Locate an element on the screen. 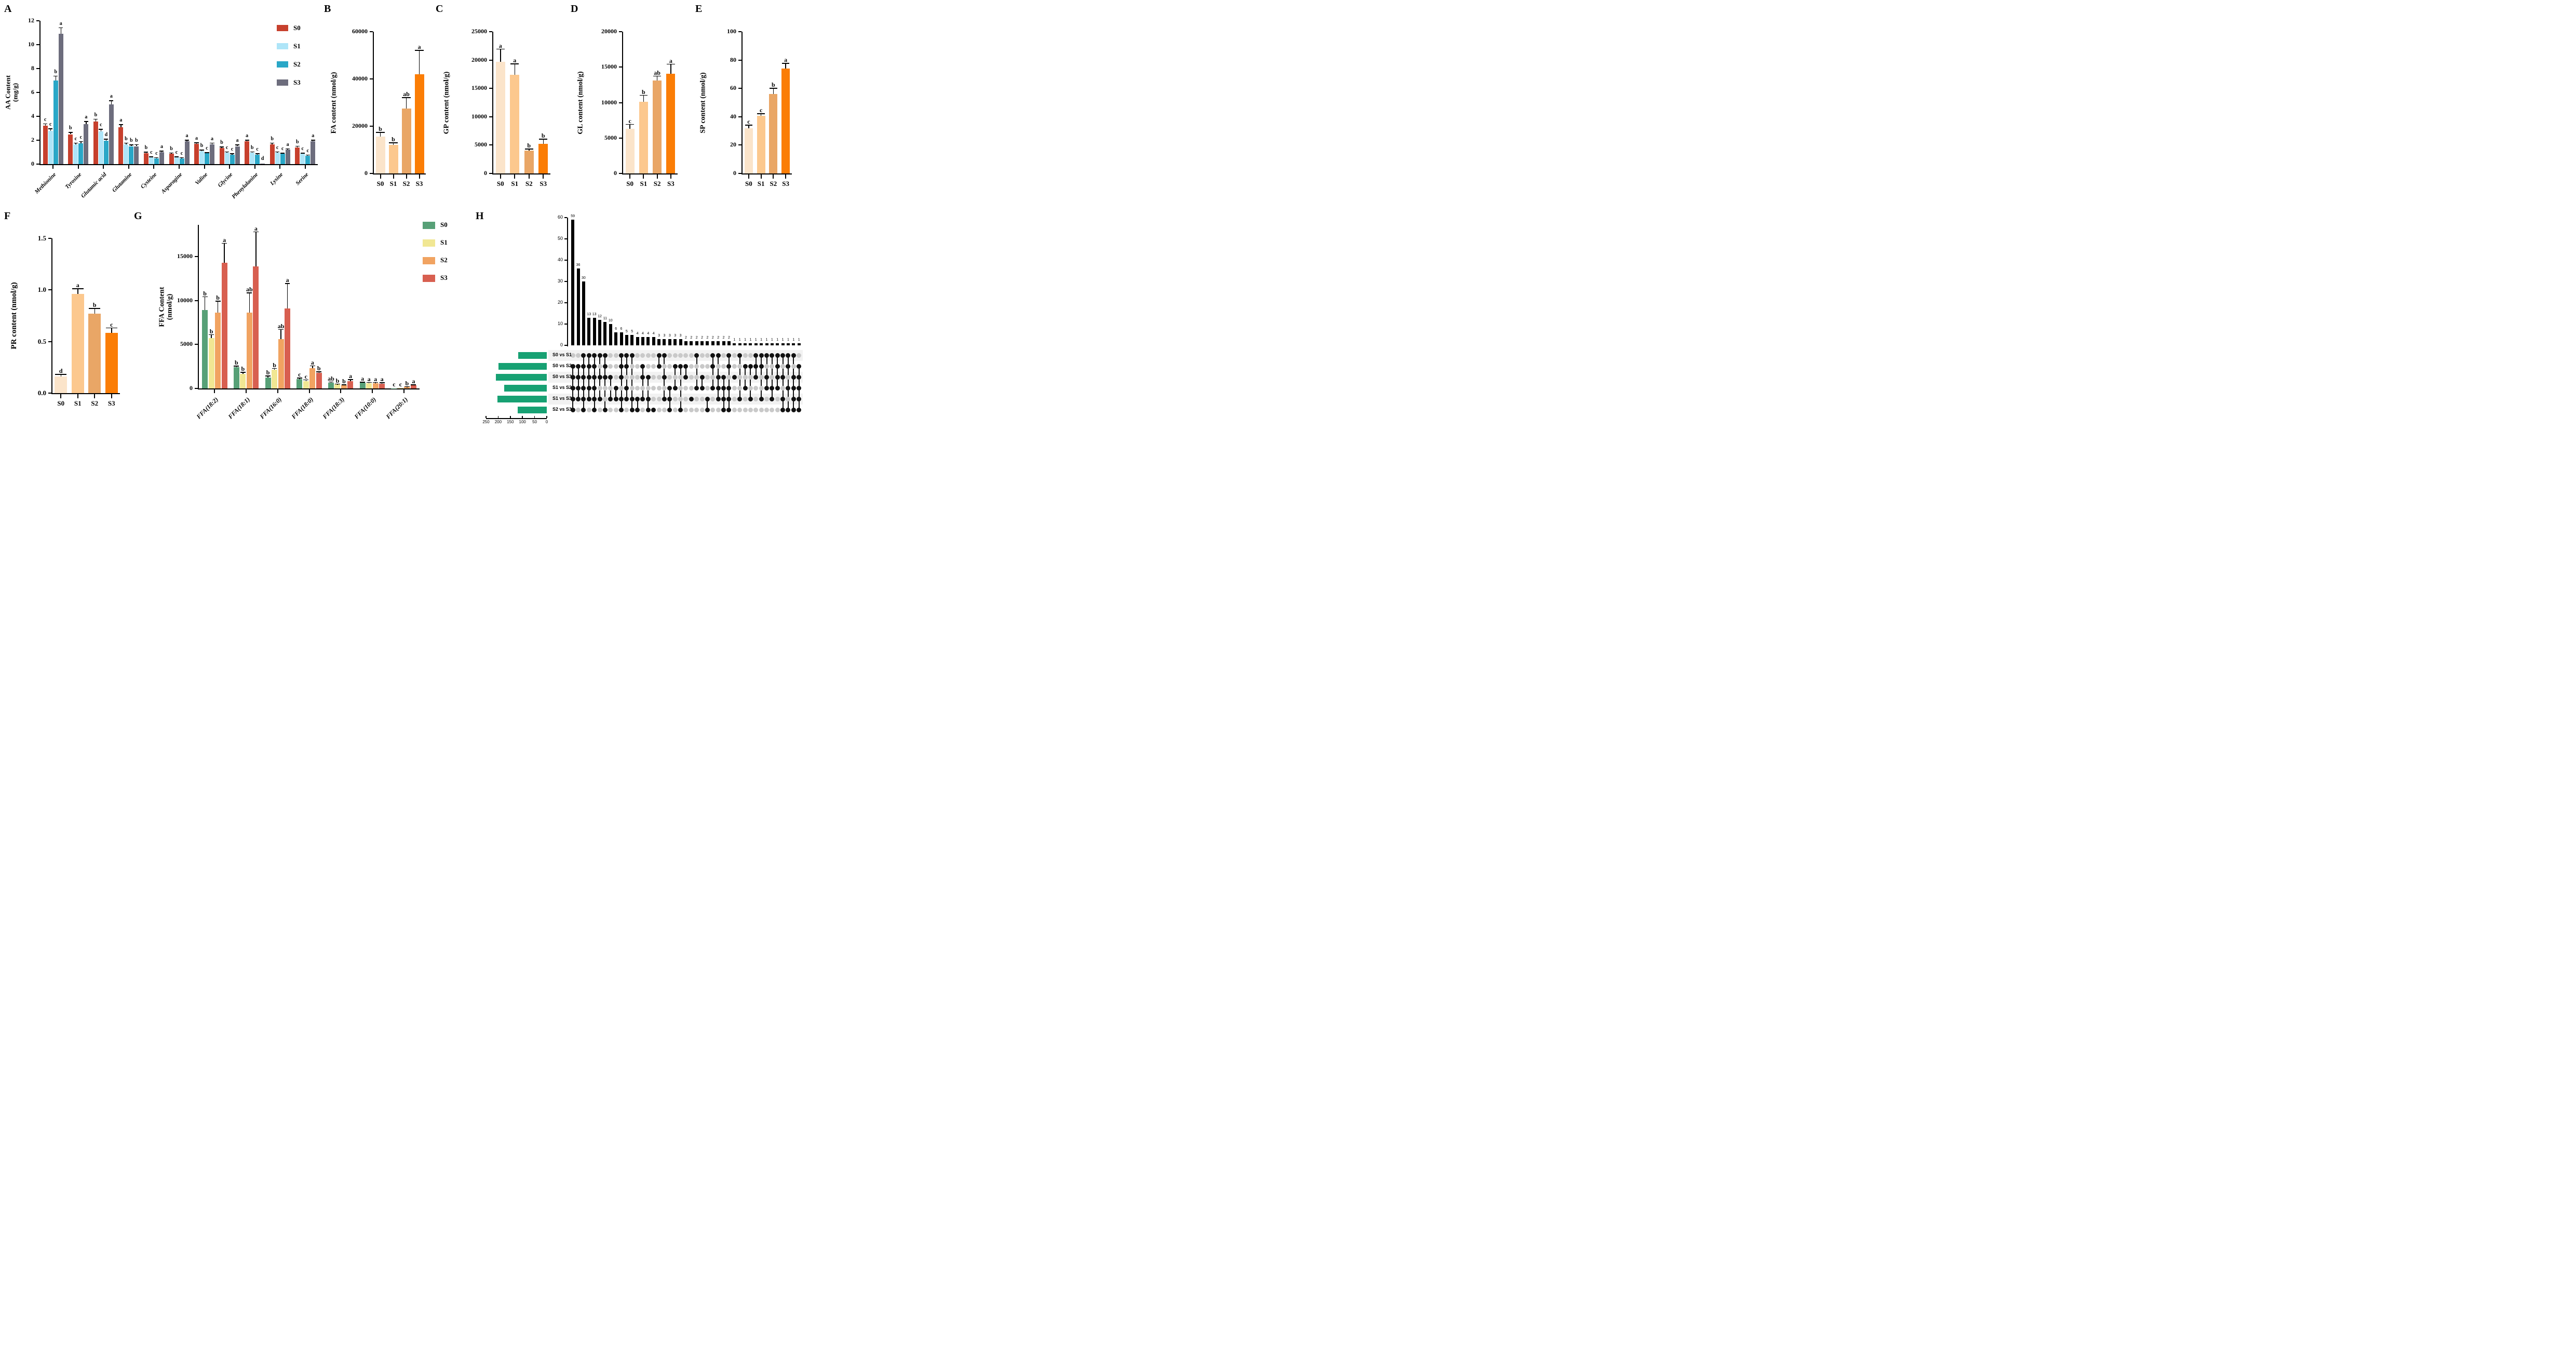 The height and width of the screenshot is (1359, 2576). legend-label: S3 is located at coordinates (444, 277).